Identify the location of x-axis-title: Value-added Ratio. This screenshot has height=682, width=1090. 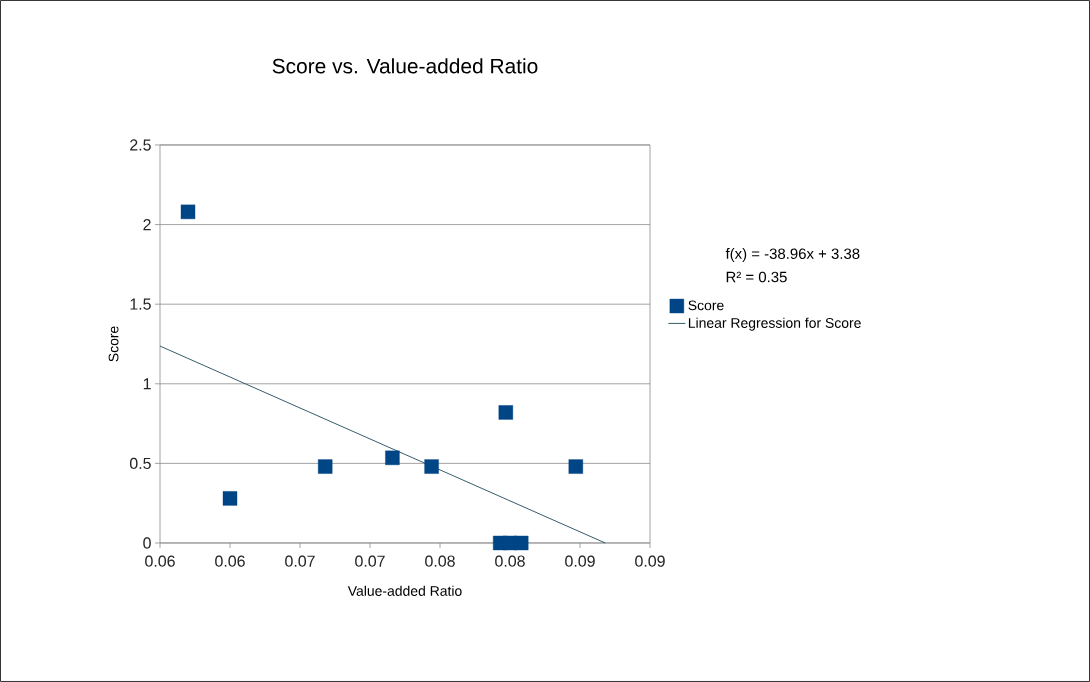
(404, 590).